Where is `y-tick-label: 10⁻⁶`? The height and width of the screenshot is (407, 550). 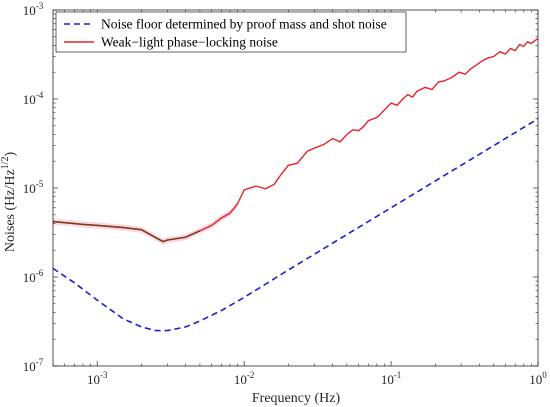 y-tick-label: 10⁻⁶ is located at coordinates (33, 276).